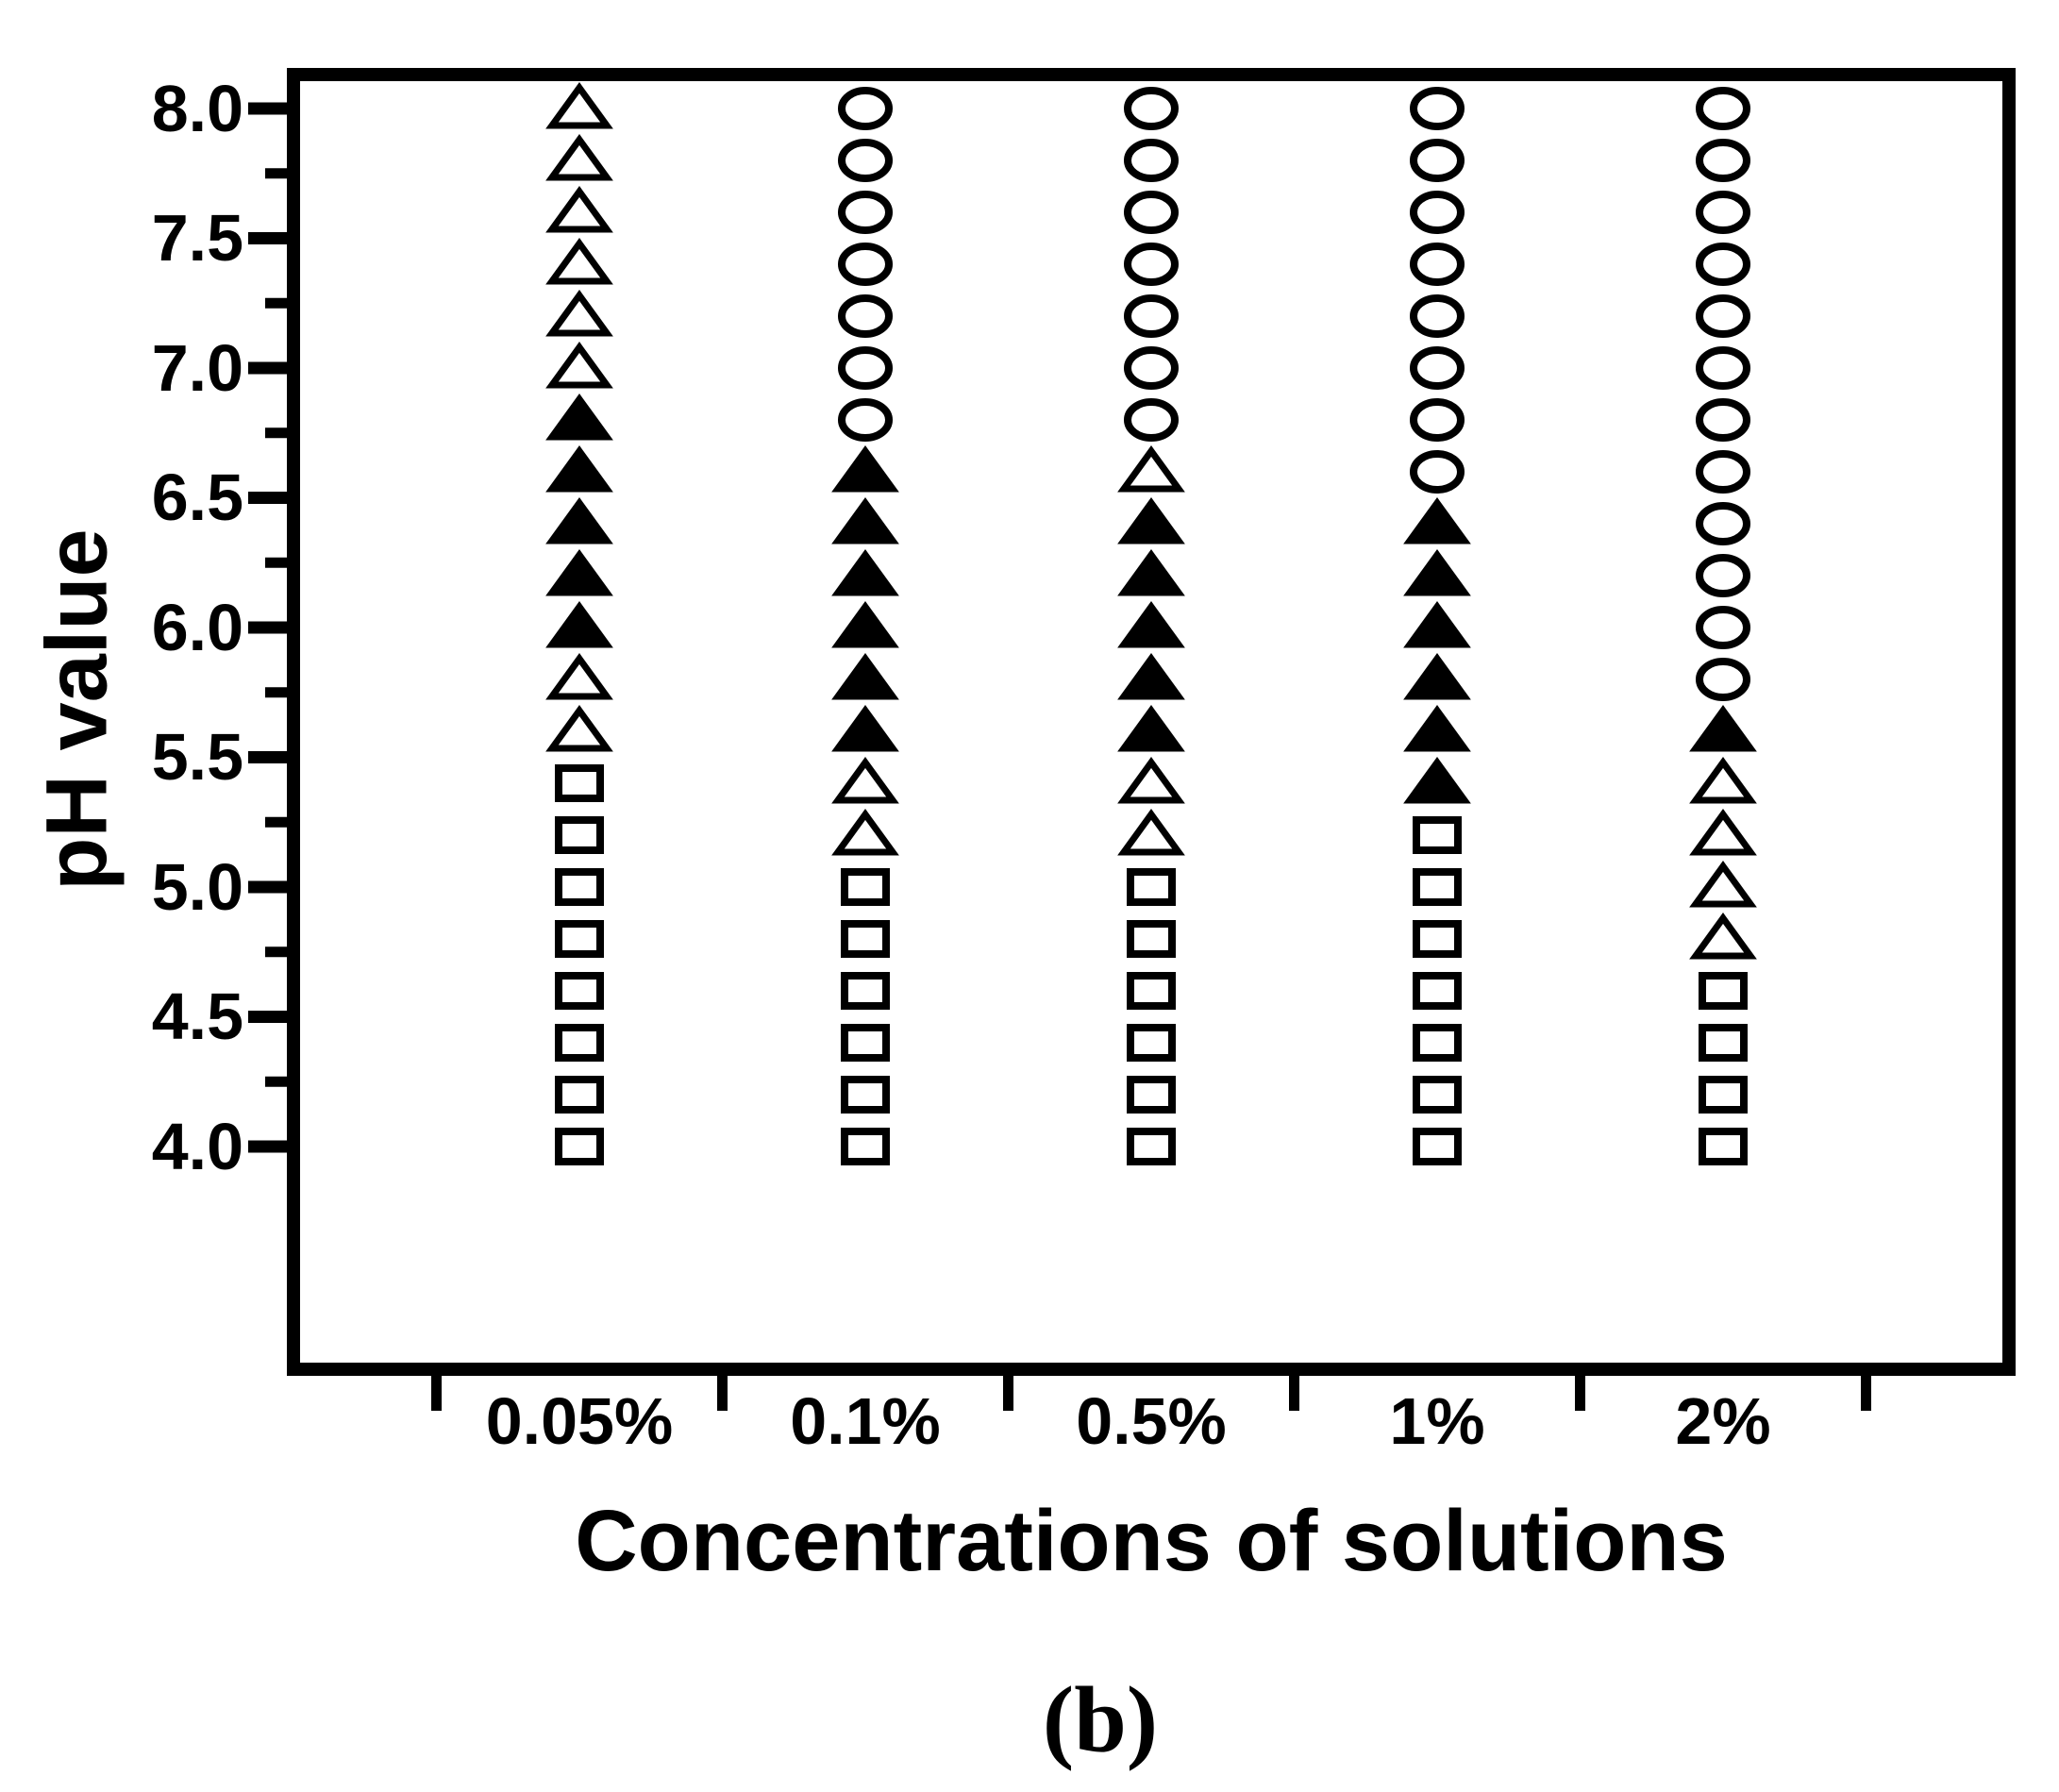 The image size is (2059, 1792). What do you see at coordinates (197, 757) in the screenshot?
I see `y-tick-label-5.5: 5.5` at bounding box center [197, 757].